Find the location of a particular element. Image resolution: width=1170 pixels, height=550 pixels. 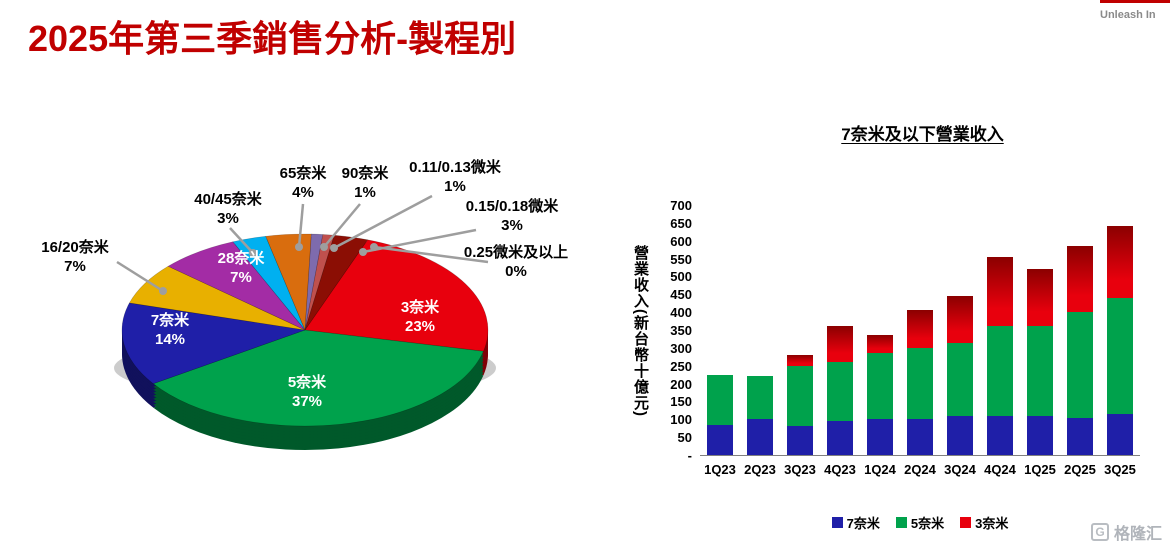

pie-label-percent: 4% is located at coordinates (303, 192).